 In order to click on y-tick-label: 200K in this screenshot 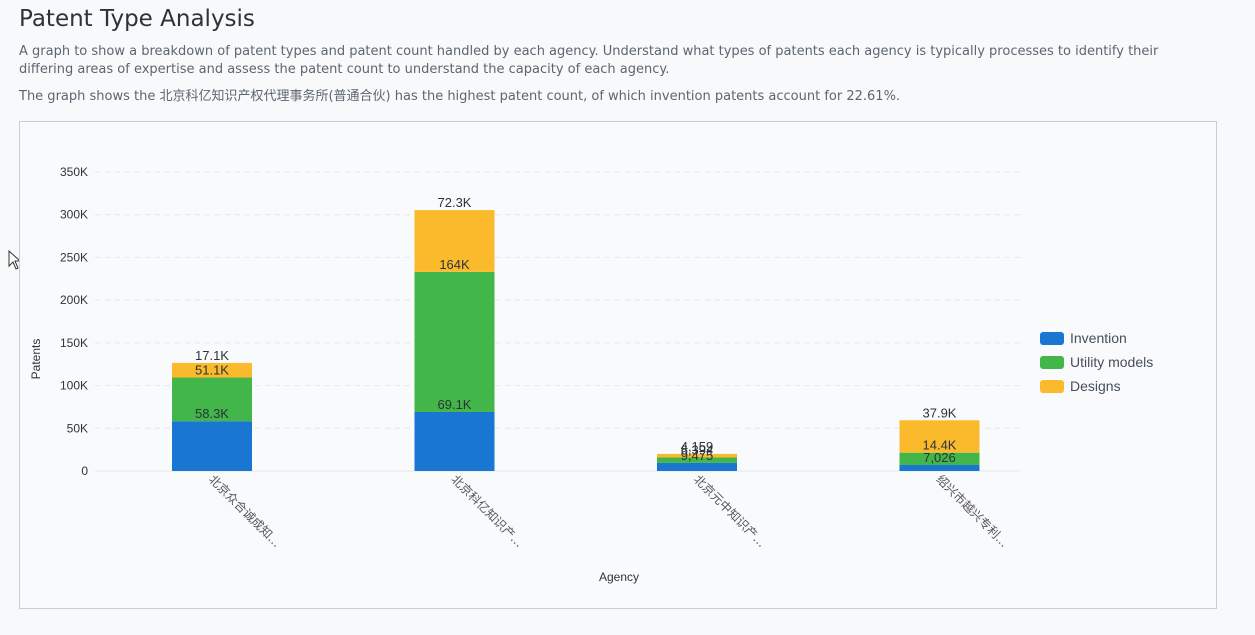, I will do `click(74, 300)`.